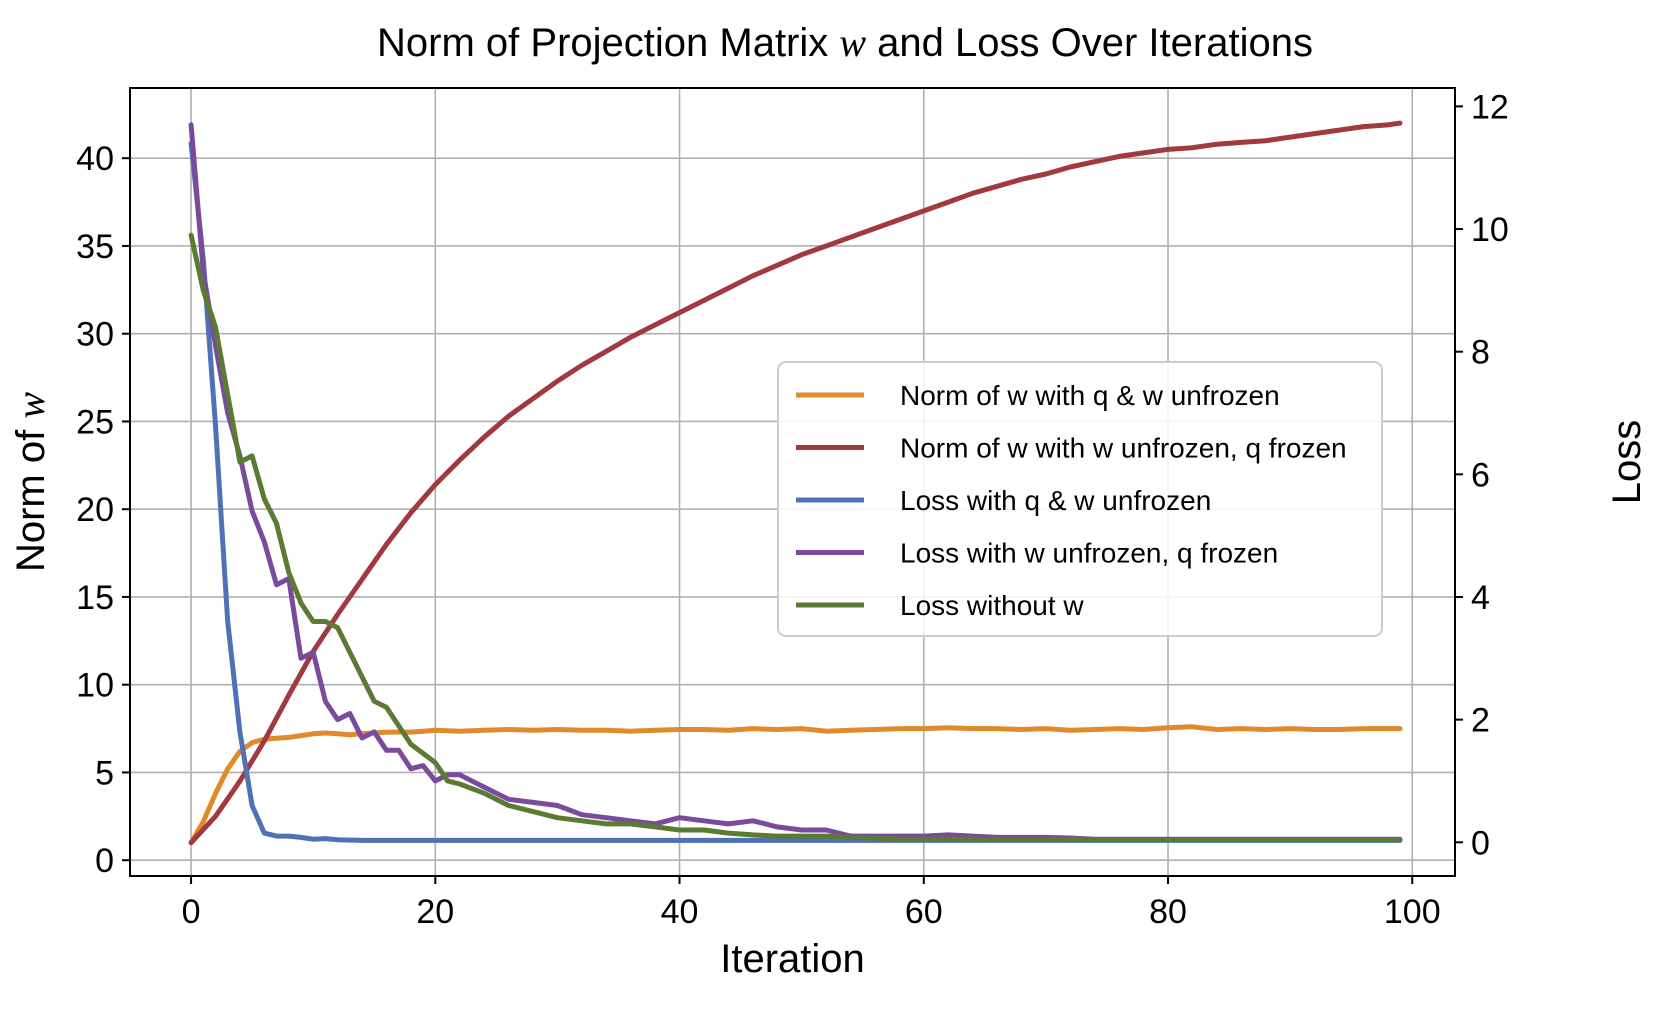 This screenshot has height=1036, width=1661. Describe the element at coordinates (95, 422) in the screenshot. I see `y-left-tick-label: 25` at that location.